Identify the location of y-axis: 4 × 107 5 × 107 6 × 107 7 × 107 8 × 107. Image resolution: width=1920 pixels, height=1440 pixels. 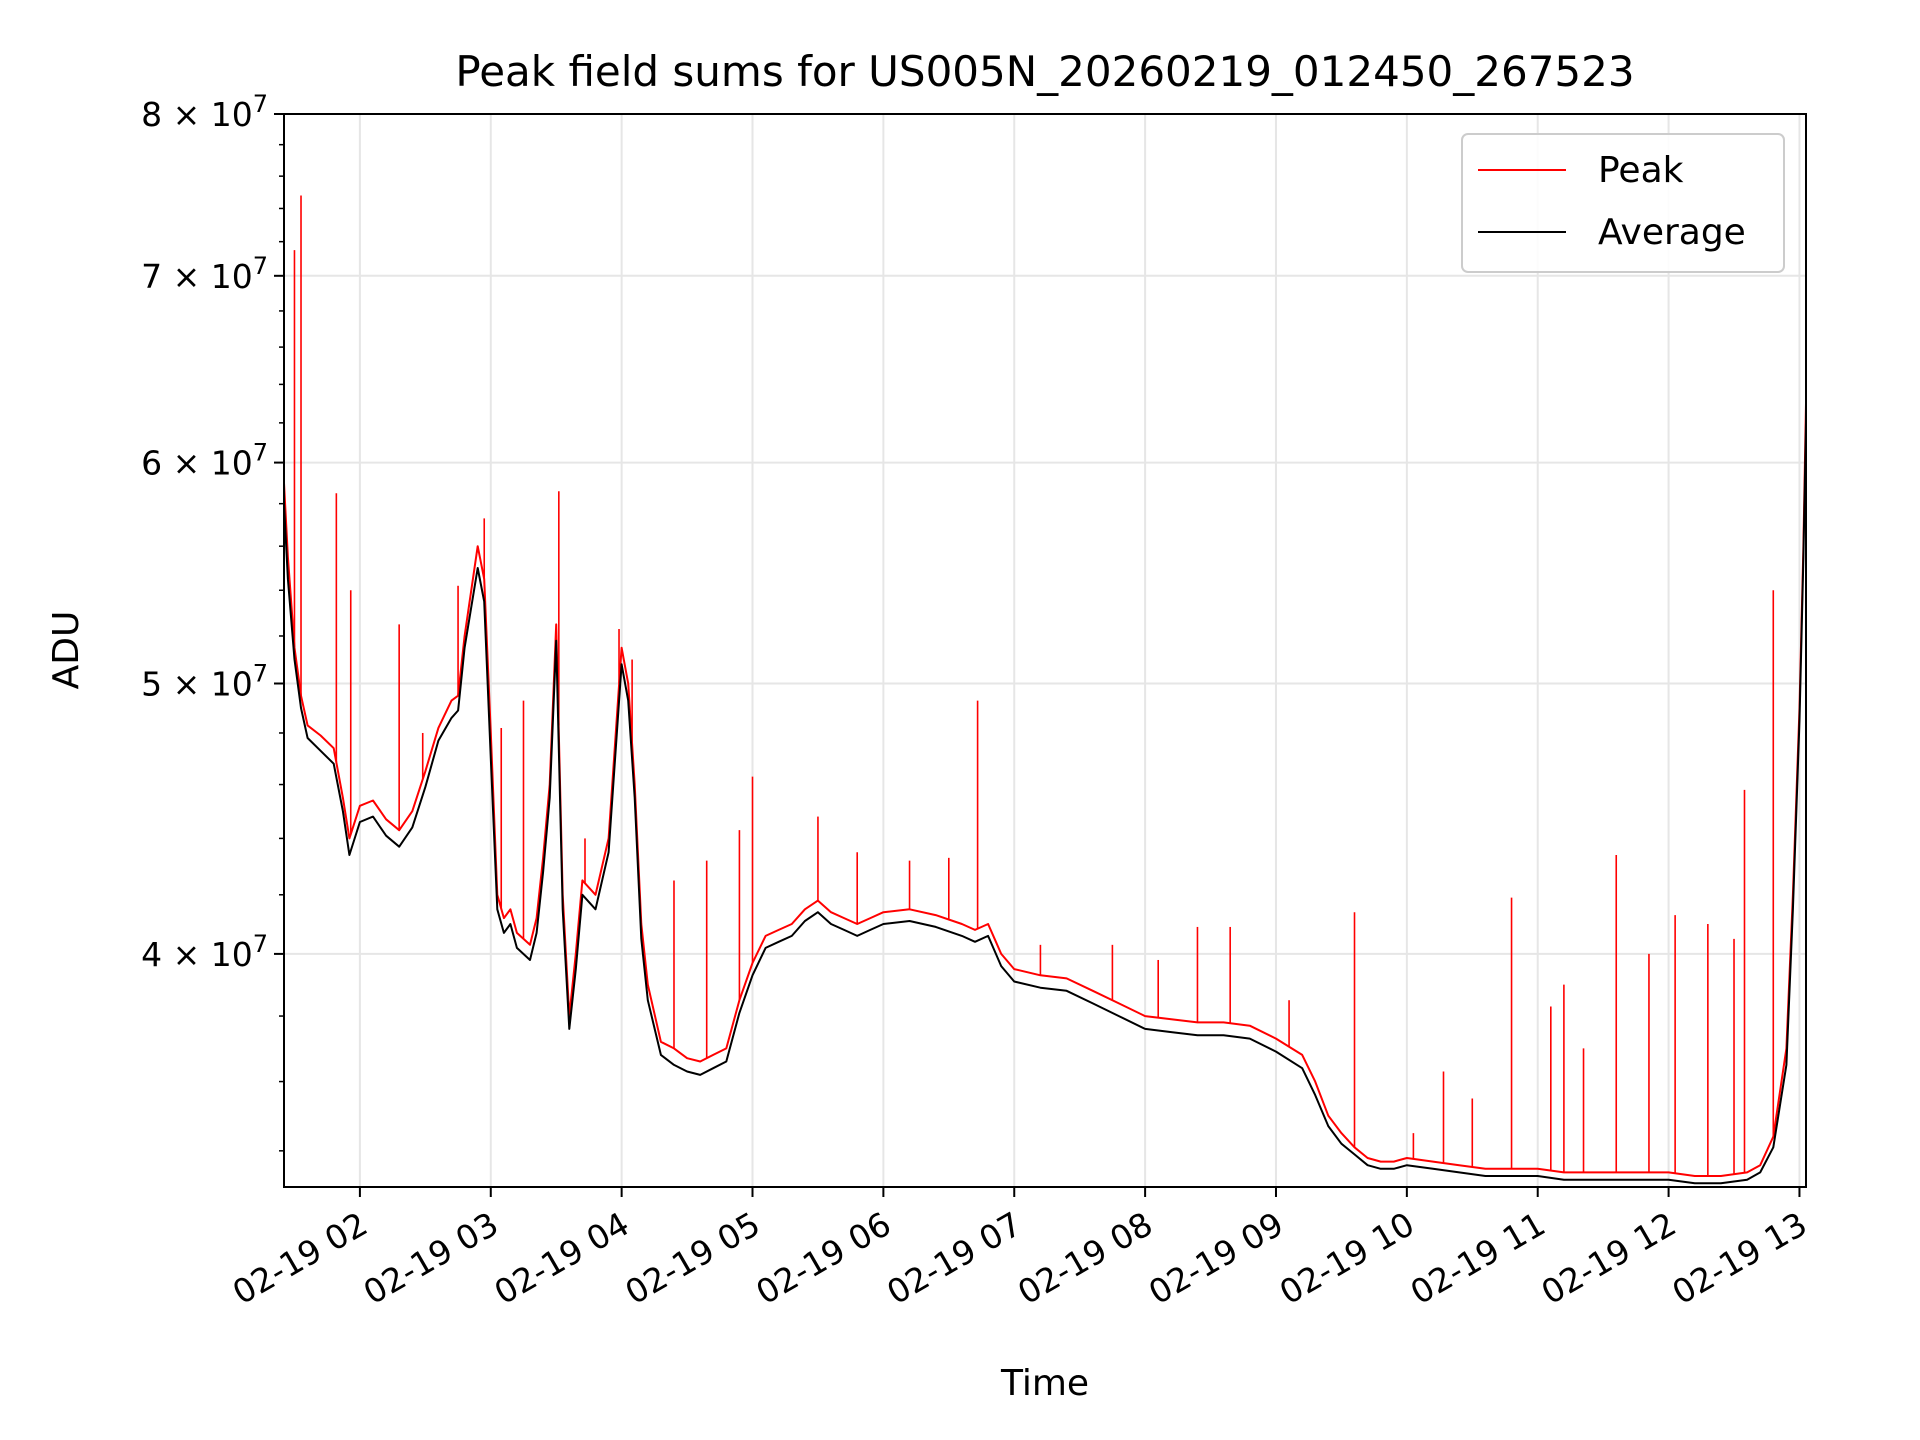
(212, 621).